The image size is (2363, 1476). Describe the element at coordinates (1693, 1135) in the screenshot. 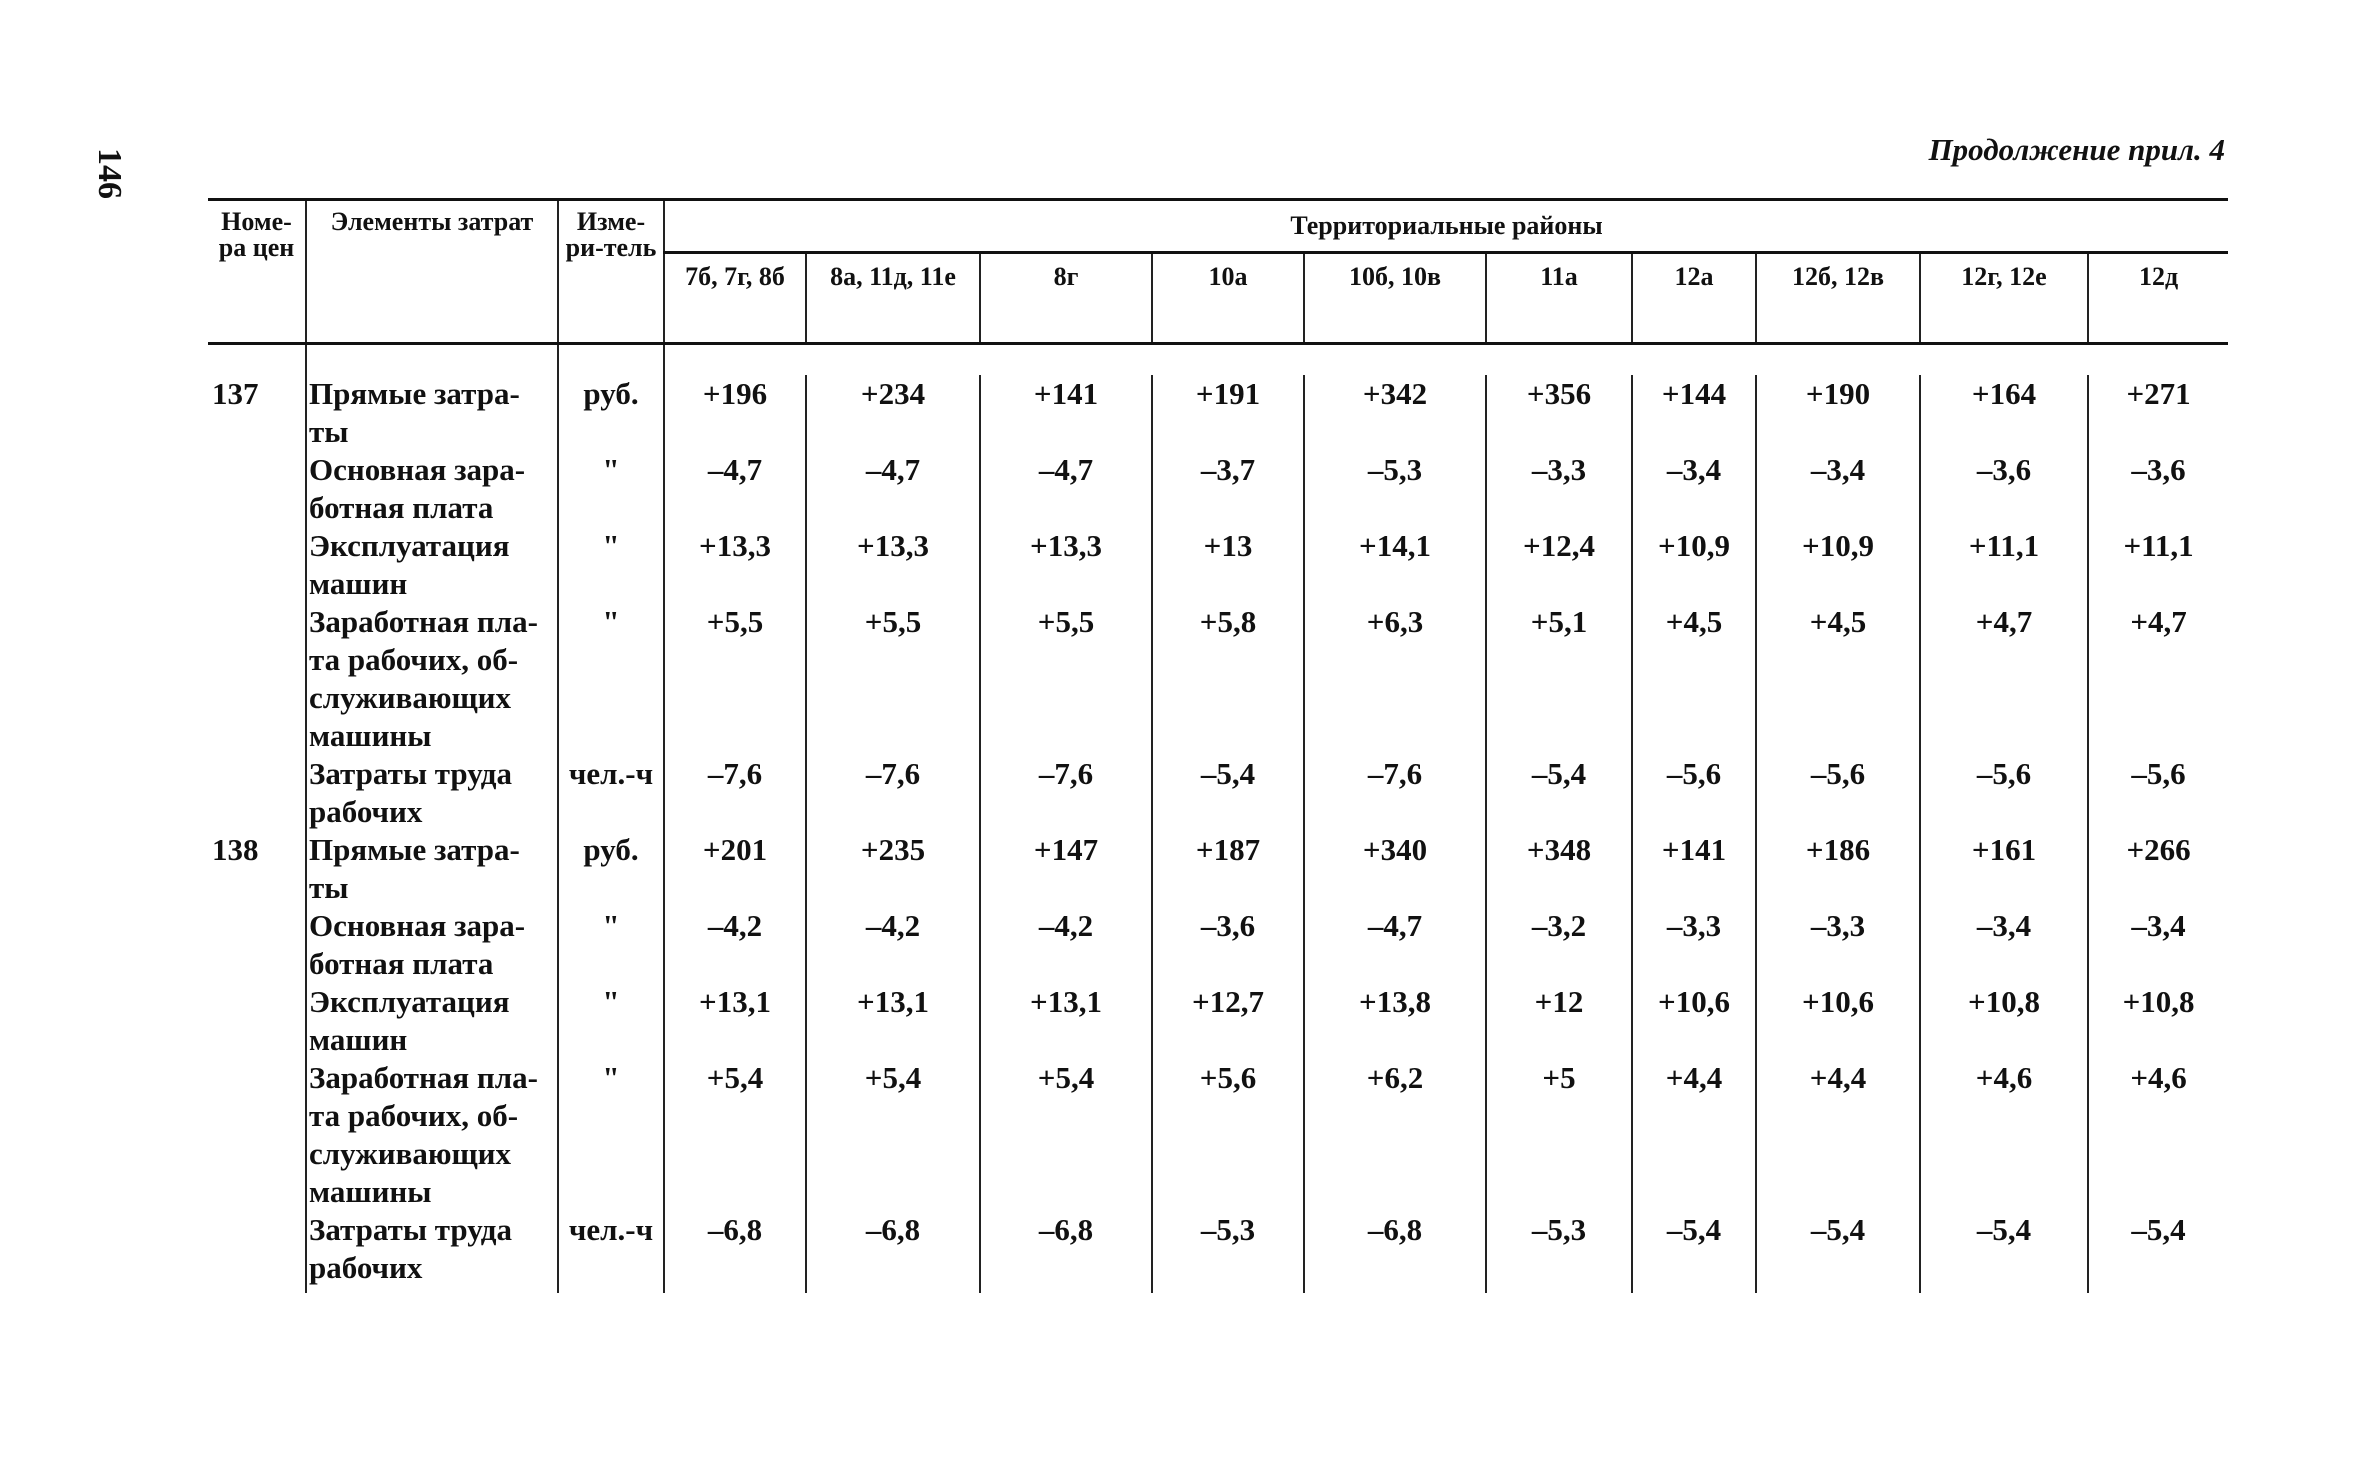

I see `value-cell: +4,4` at that location.